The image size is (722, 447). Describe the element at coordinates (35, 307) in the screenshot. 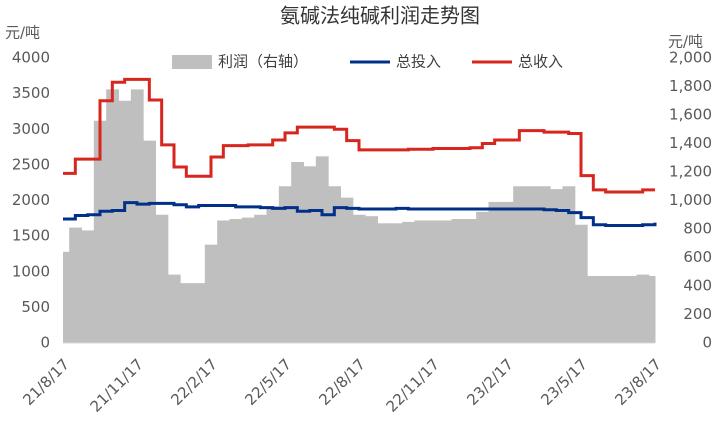

I see `y-tick-label: 500` at that location.